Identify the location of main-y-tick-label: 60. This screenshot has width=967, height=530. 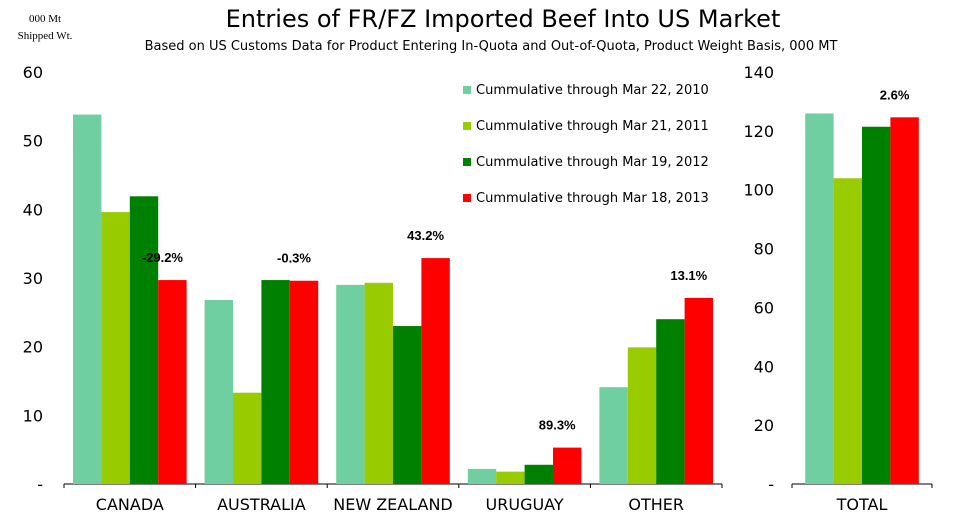
(33, 72).